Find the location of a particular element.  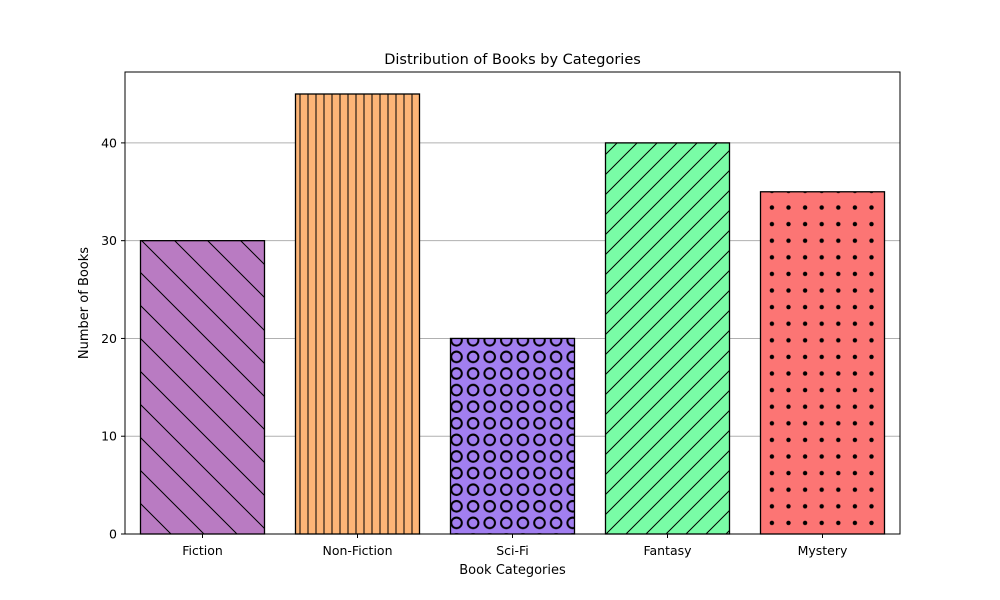

bar-non-fiction is located at coordinates (357, 314).